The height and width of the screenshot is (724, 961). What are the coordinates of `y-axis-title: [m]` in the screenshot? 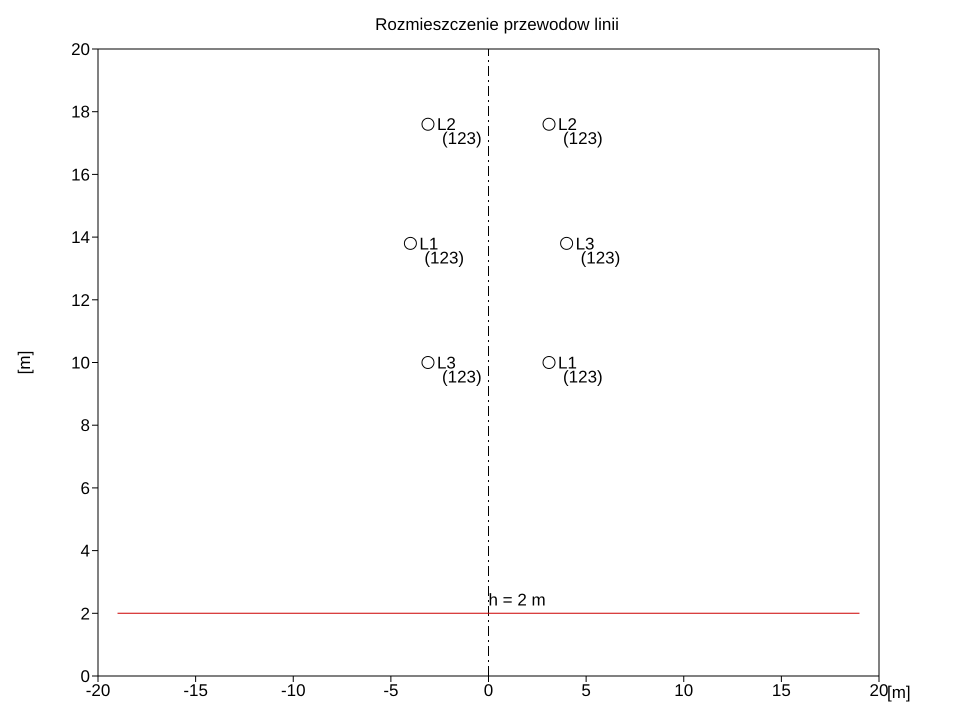 It's located at (24, 362).